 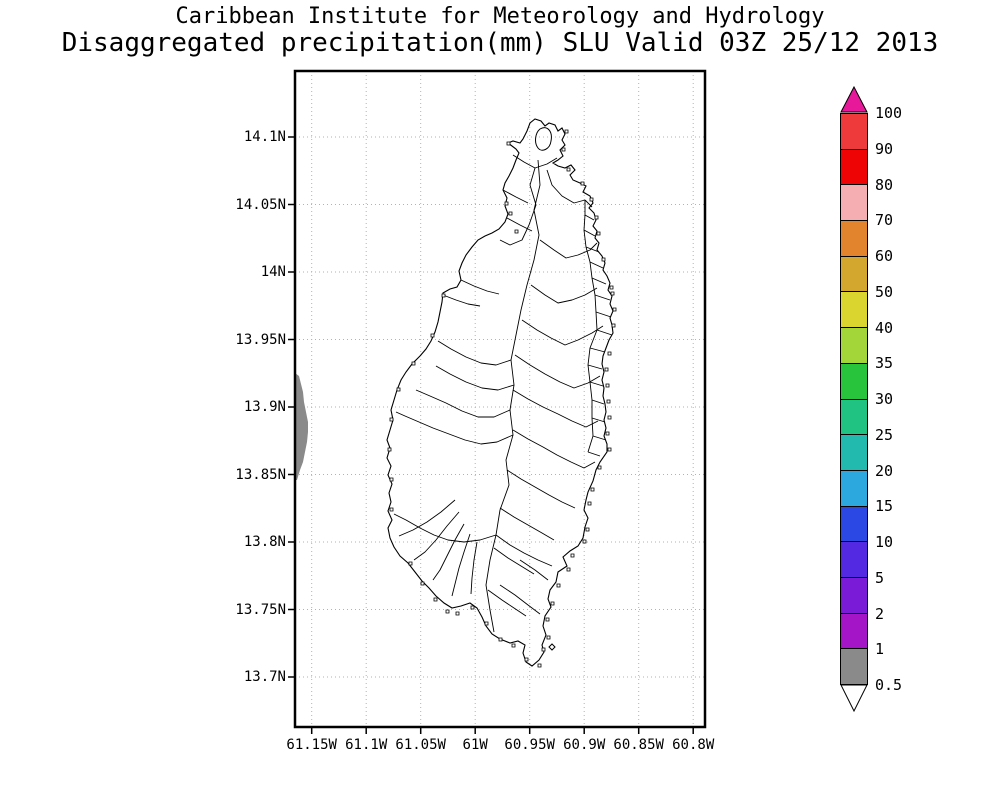 What do you see at coordinates (529, 745) in the screenshot?
I see `x-axis-tick-label: 60.95W` at bounding box center [529, 745].